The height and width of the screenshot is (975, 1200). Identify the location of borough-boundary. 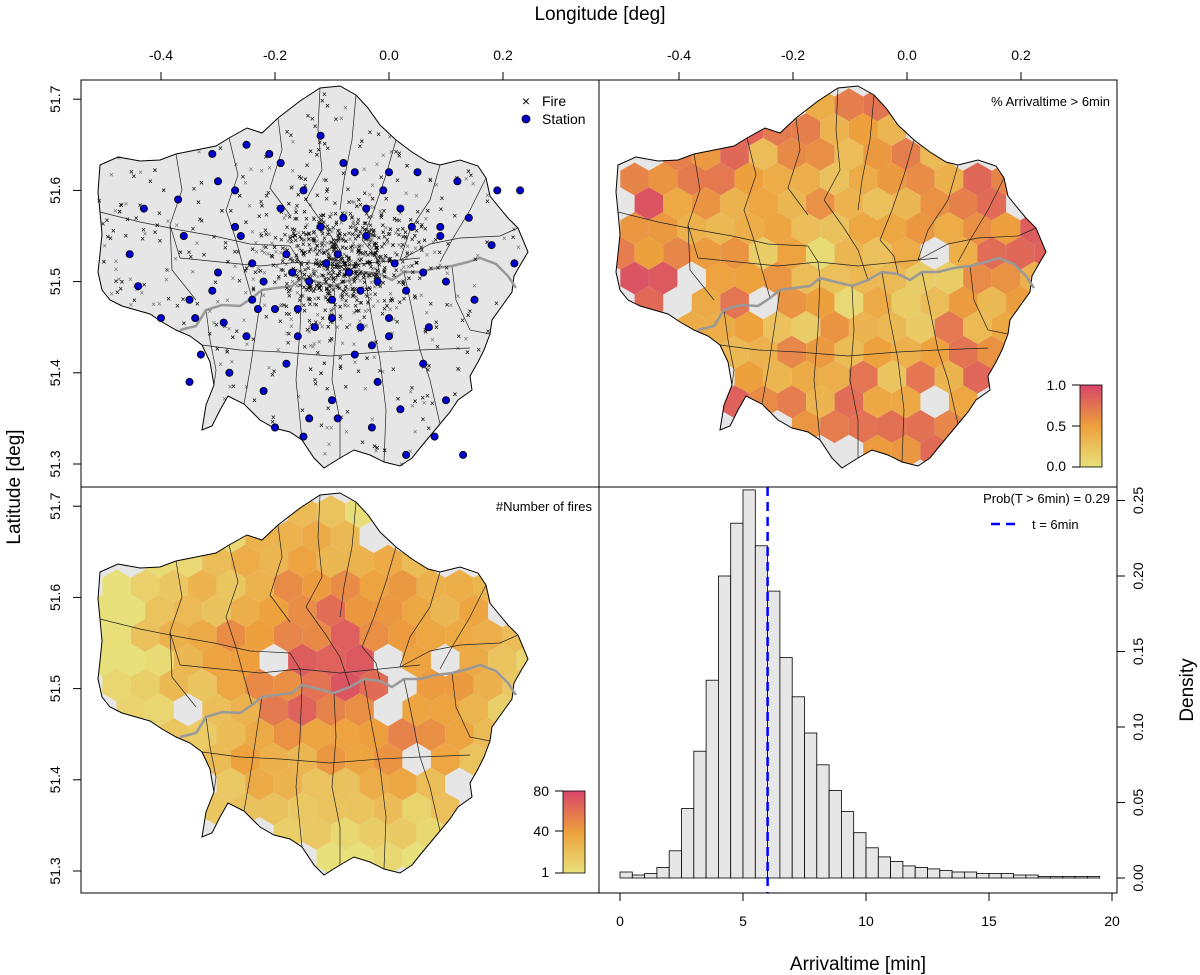
(314, 144).